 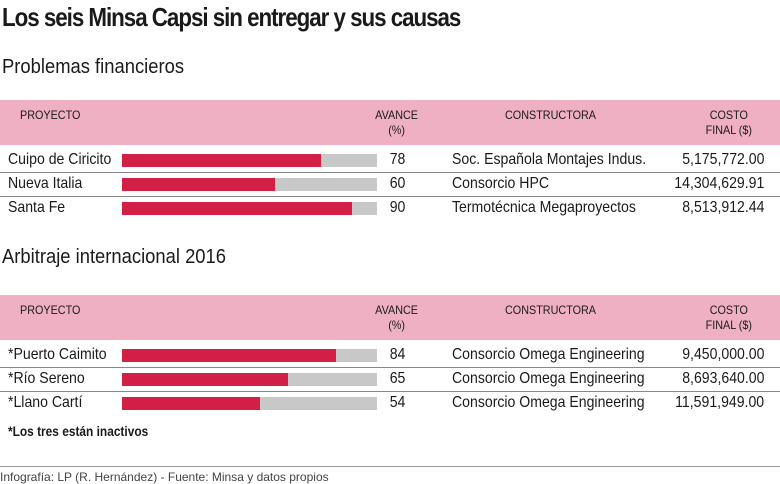 What do you see at coordinates (397, 378) in the screenshot?
I see `progress-value: 65` at bounding box center [397, 378].